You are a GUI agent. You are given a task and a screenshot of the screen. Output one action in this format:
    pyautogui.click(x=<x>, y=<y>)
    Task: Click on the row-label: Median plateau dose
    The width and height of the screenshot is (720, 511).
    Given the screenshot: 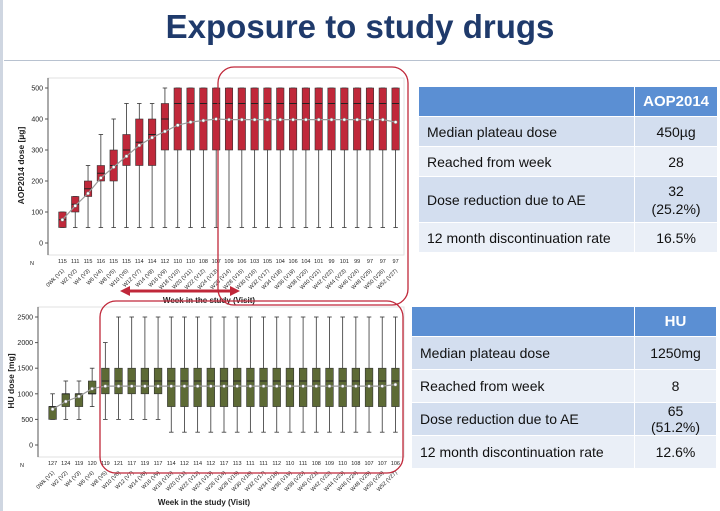 What is the action you would take?
    pyautogui.click(x=523, y=353)
    